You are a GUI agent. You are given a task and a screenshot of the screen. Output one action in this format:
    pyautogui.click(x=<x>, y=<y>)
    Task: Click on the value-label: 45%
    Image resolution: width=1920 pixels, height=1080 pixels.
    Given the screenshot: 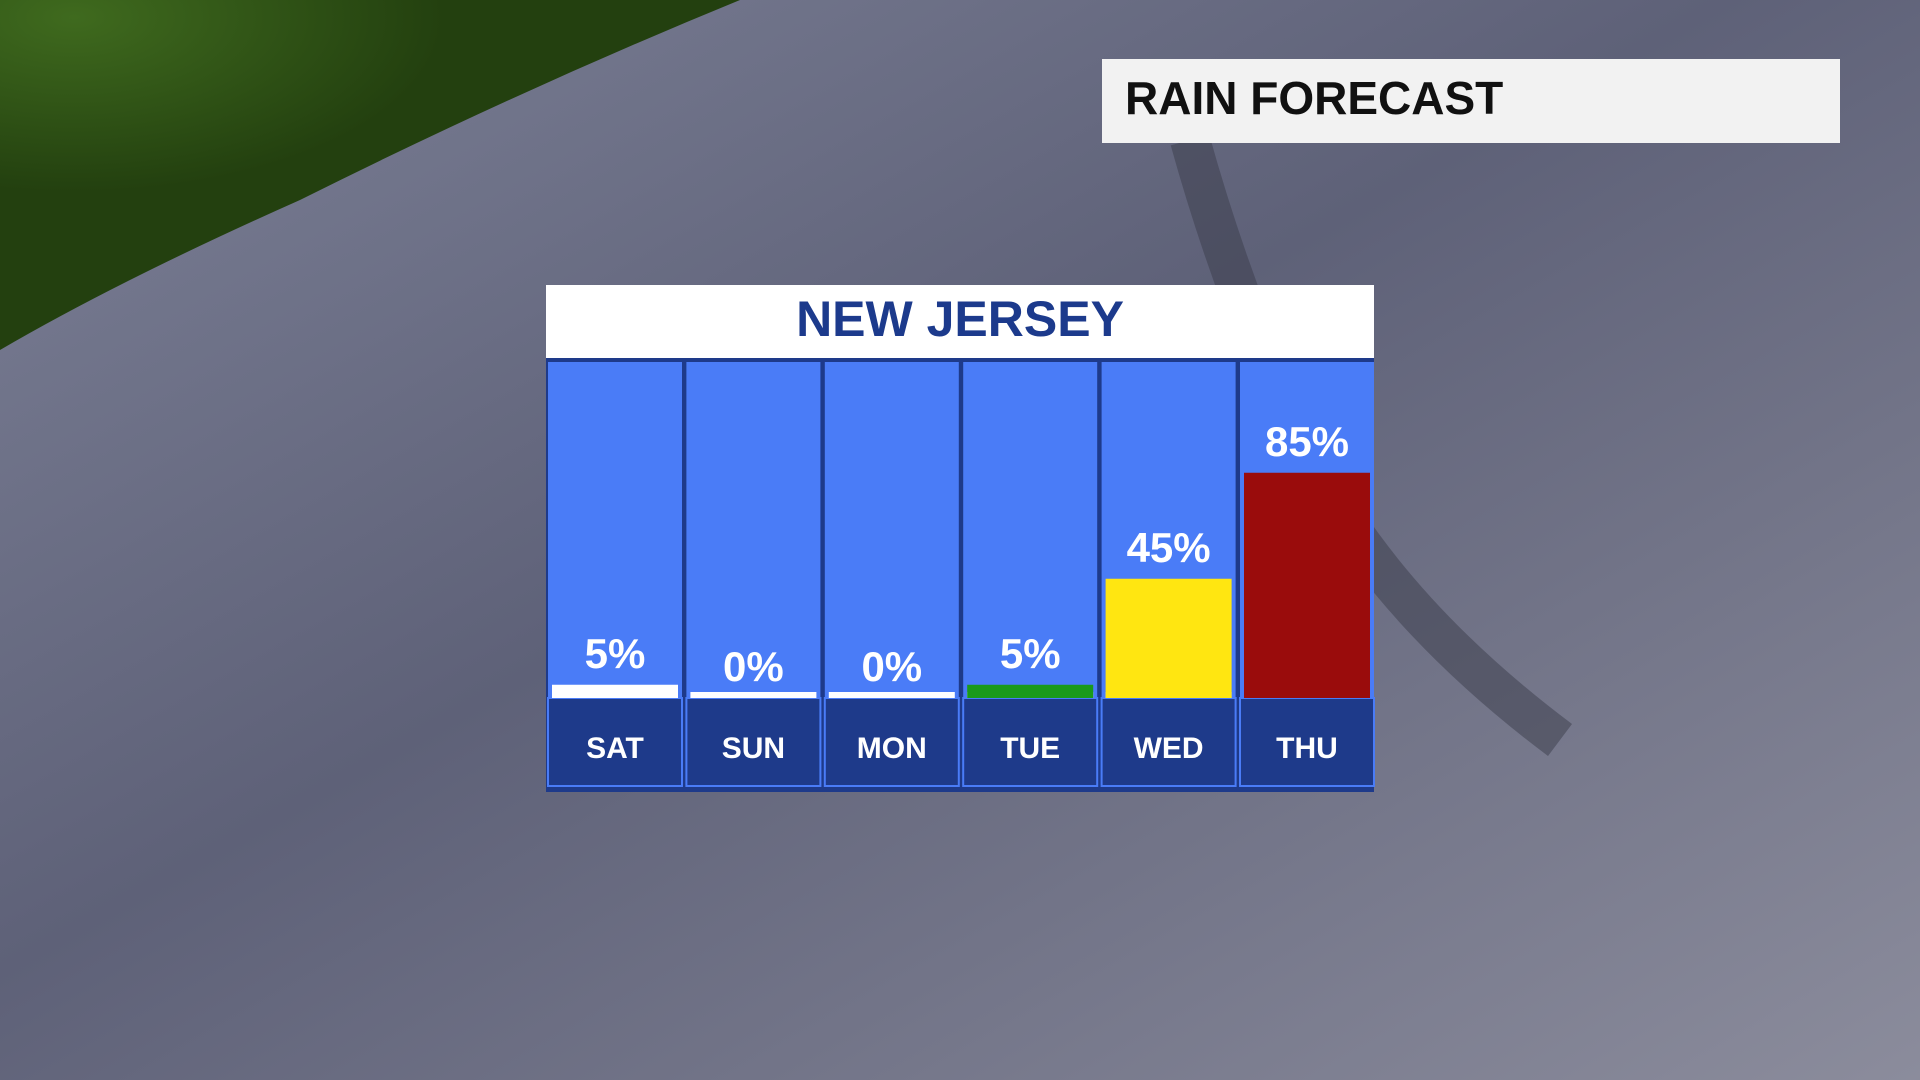 What is the action you would take?
    pyautogui.click(x=1169, y=547)
    